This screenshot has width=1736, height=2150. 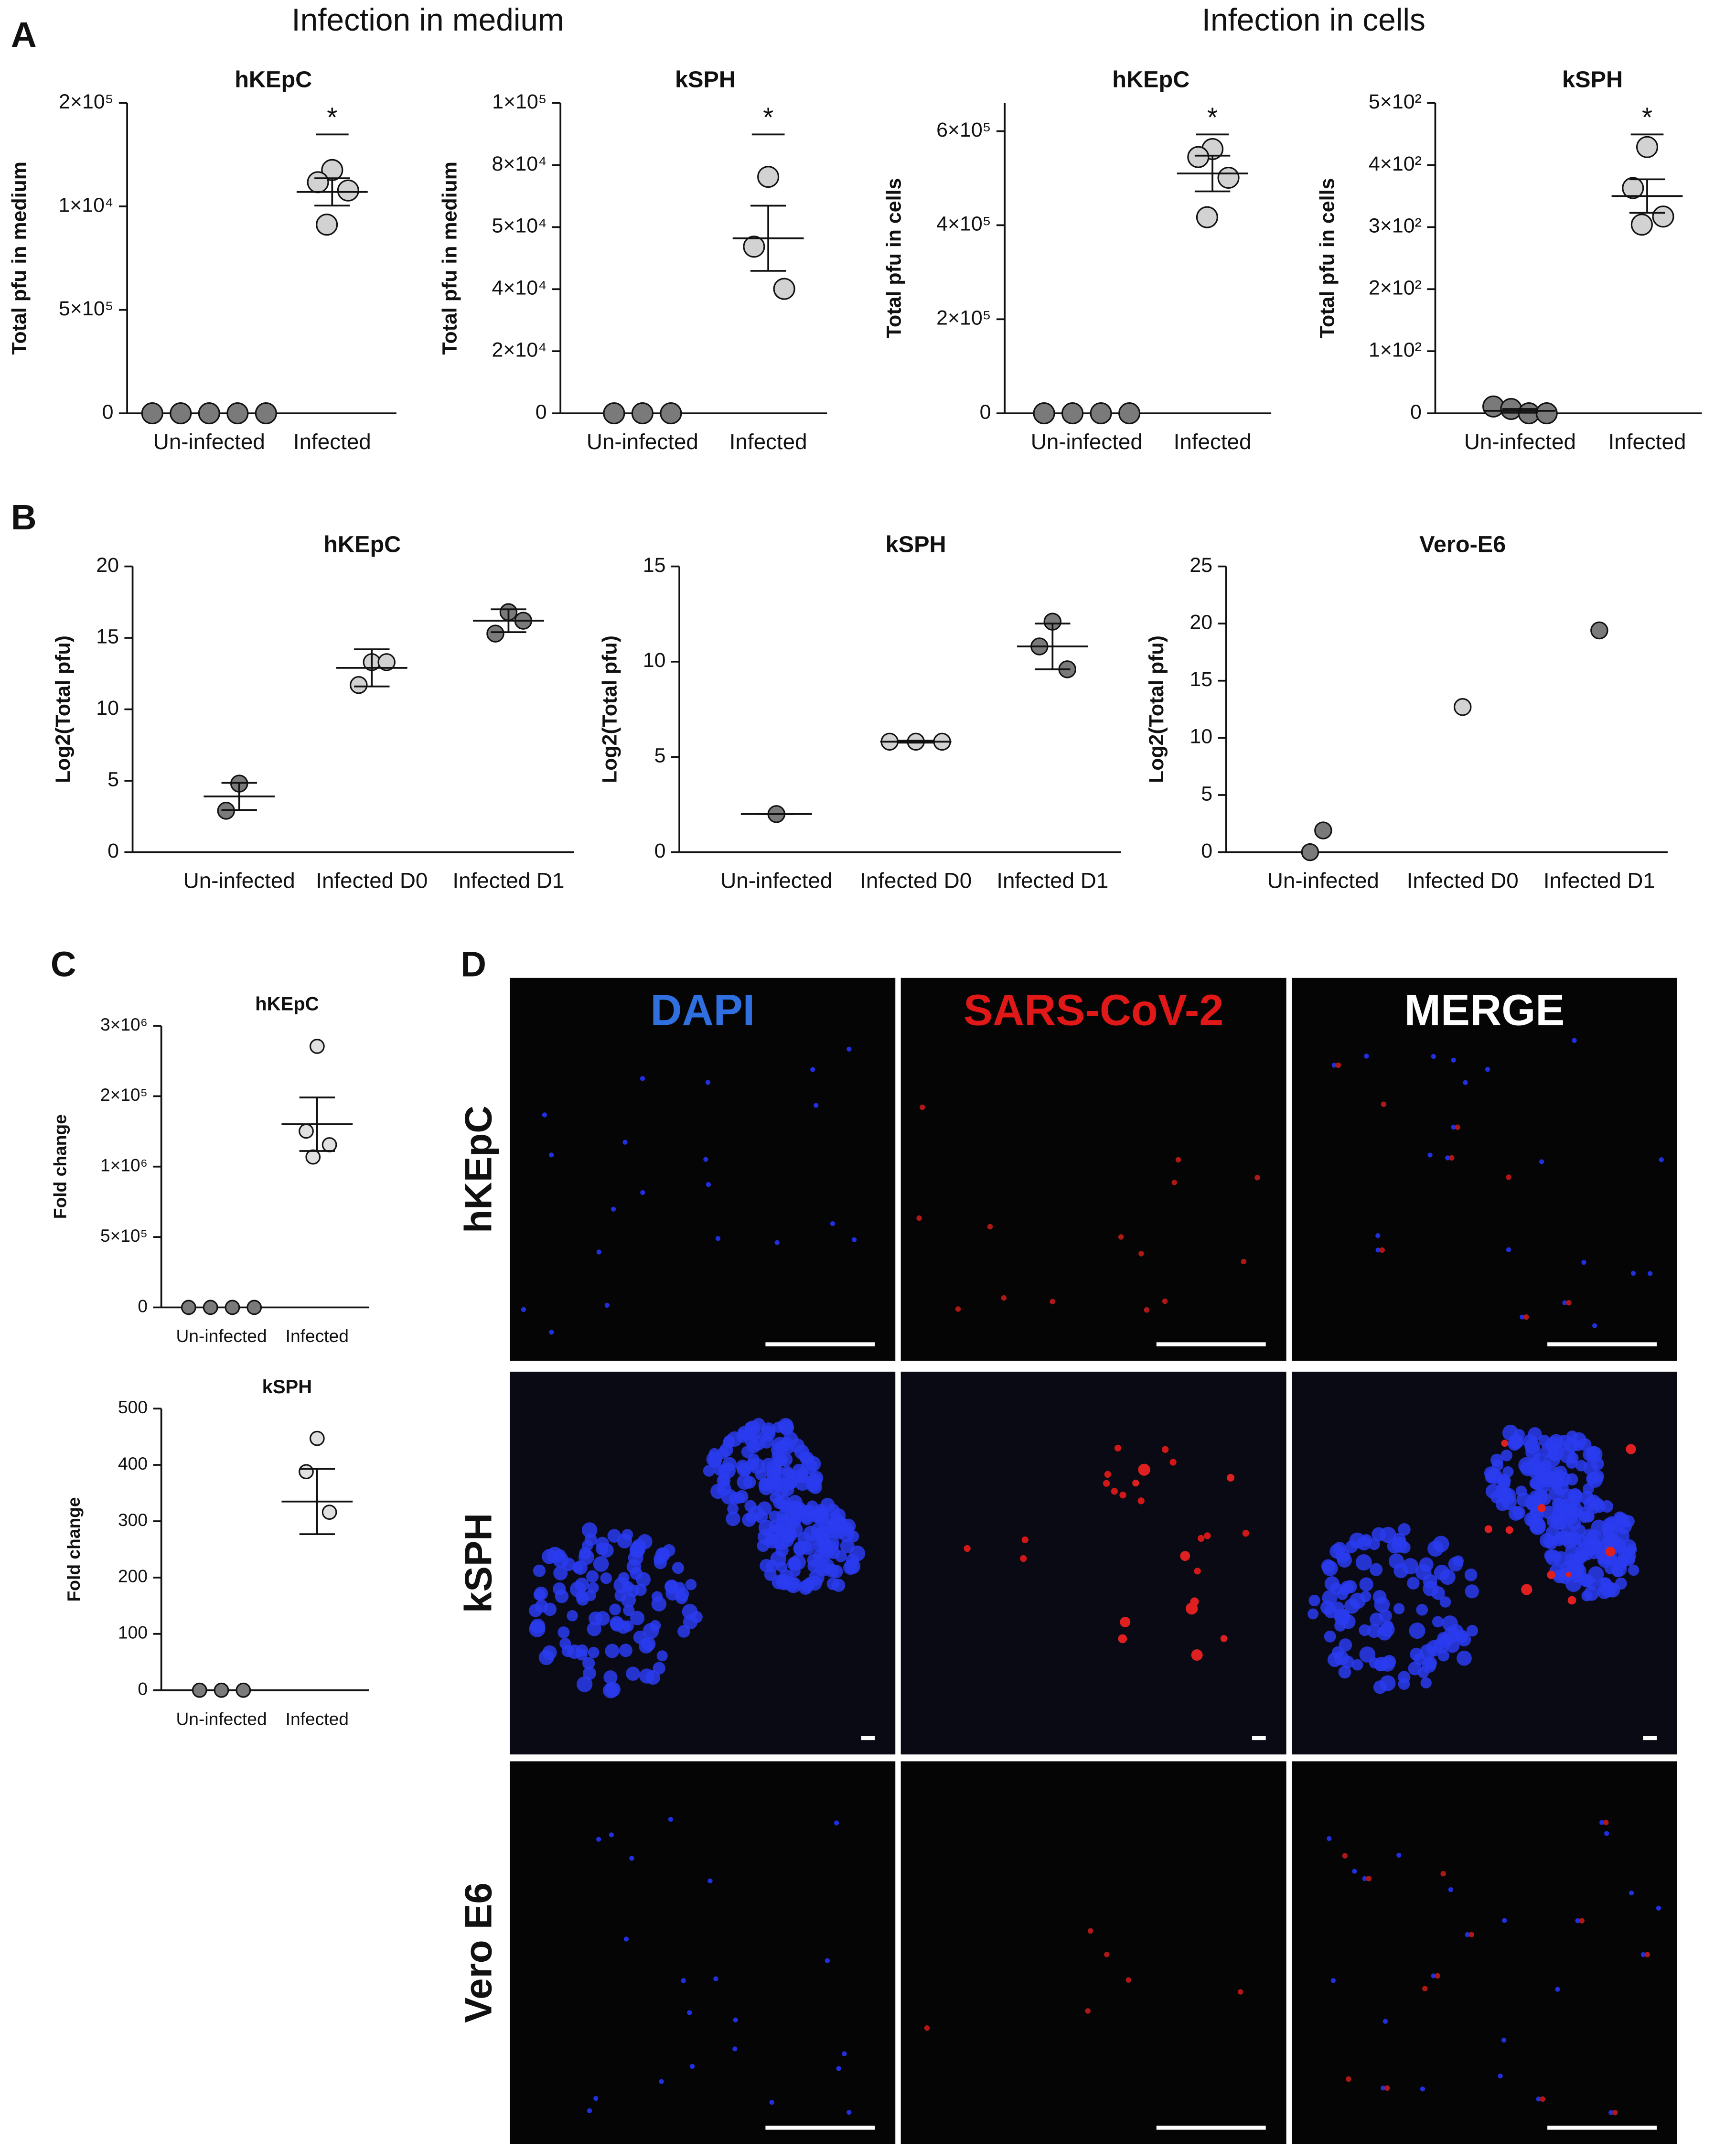 I want to click on y-axis-label: Log2(Total pfu), so click(x=63, y=709).